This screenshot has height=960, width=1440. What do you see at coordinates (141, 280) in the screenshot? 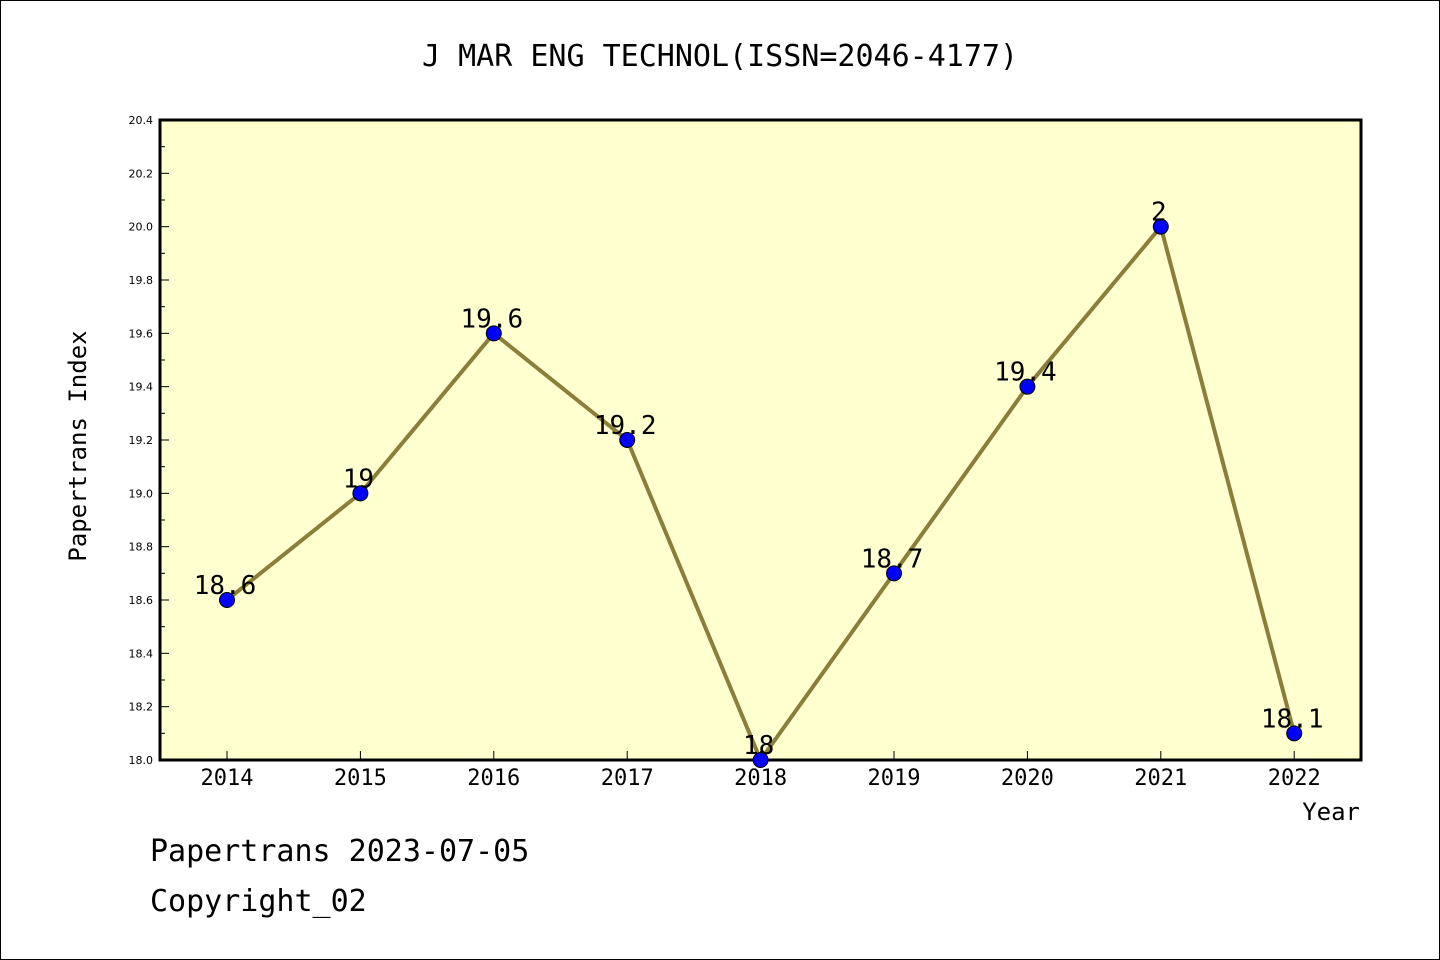
I see `y-tick-label: 19.8` at bounding box center [141, 280].